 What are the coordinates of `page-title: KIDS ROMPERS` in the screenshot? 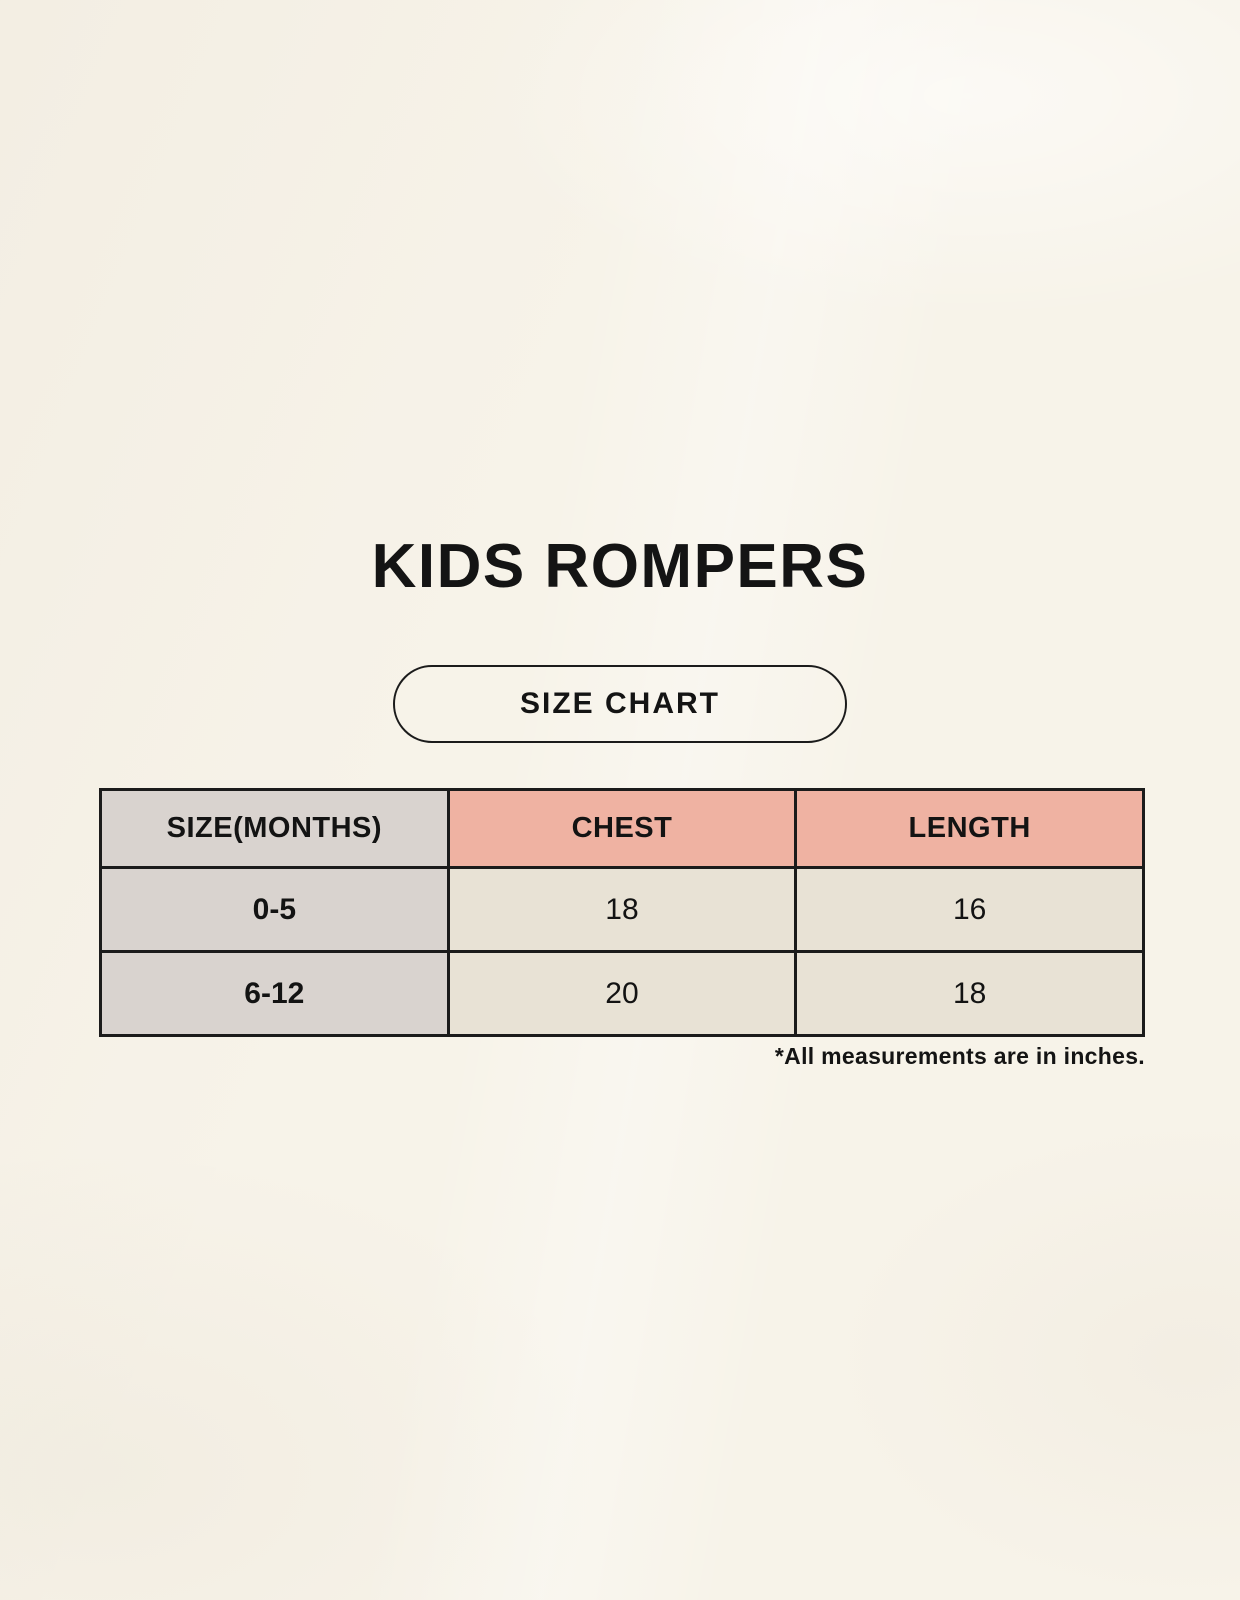 It's located at (620, 566).